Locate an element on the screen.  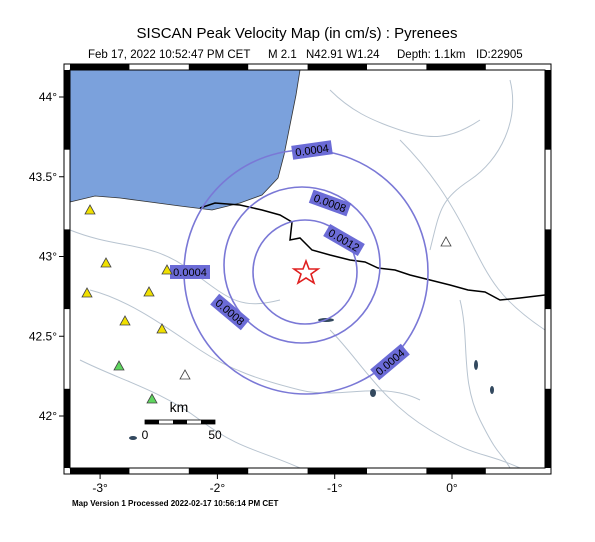
lat-tick-label: 44° is located at coordinates (48, 97).